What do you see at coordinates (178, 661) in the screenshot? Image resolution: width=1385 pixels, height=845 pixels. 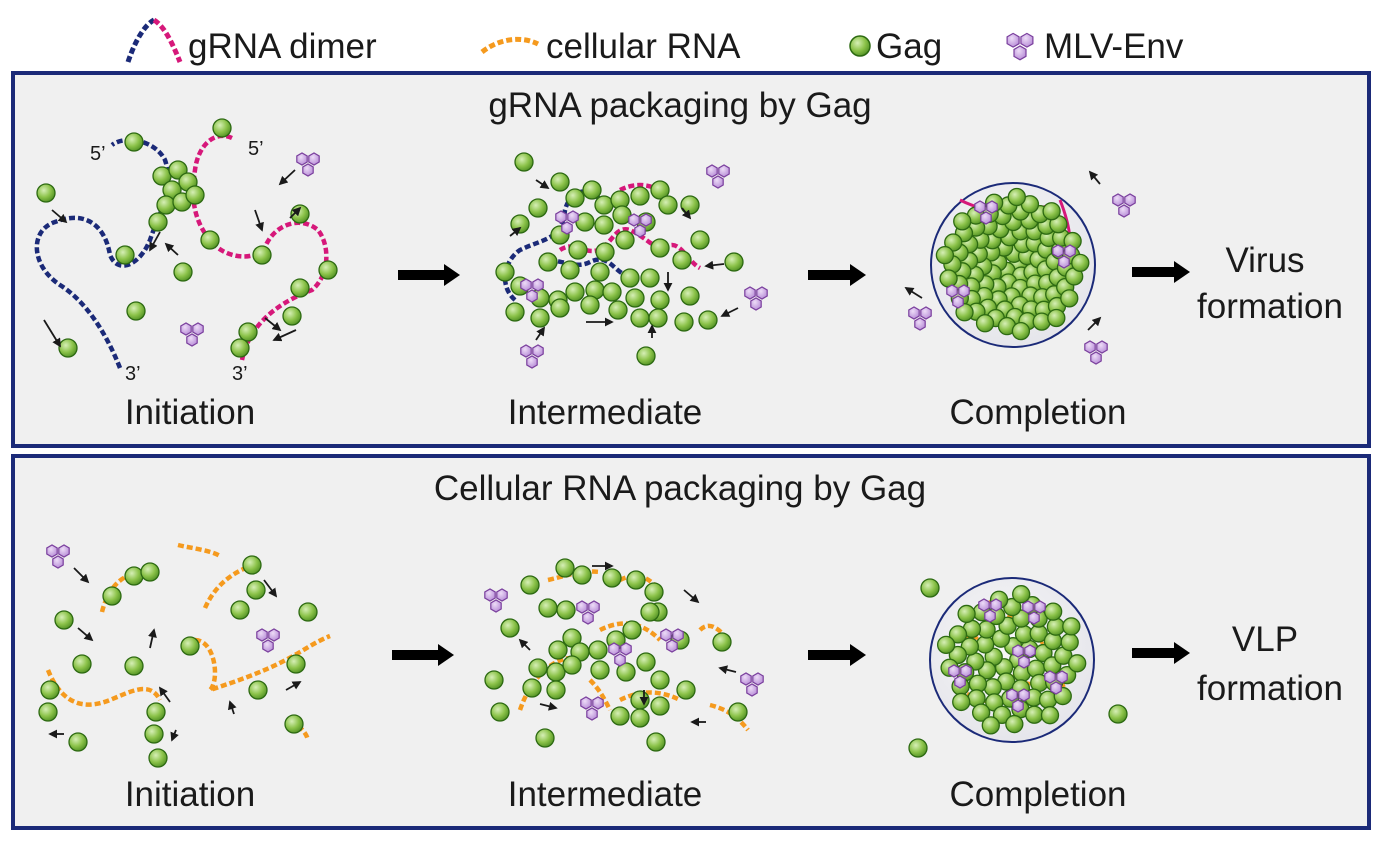 I see `bottom-initiation-gag-cluster` at bounding box center [178, 661].